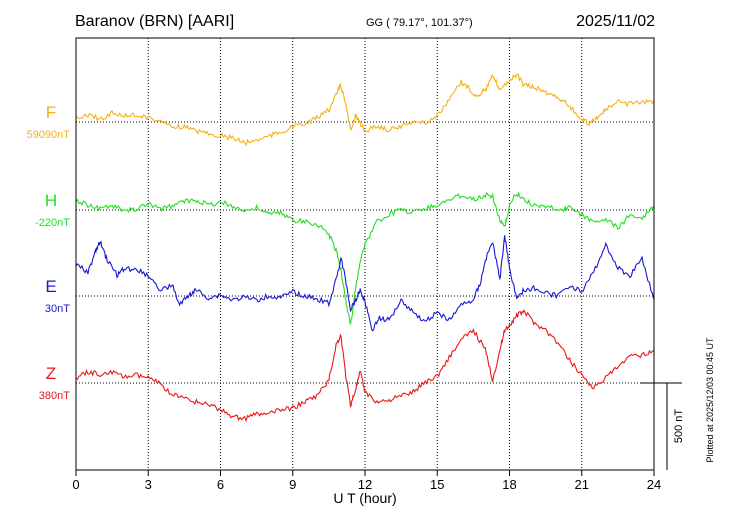 Image resolution: width=730 pixels, height=520 pixels. I want to click on scale-bar-label: 500 nT, so click(679, 426).